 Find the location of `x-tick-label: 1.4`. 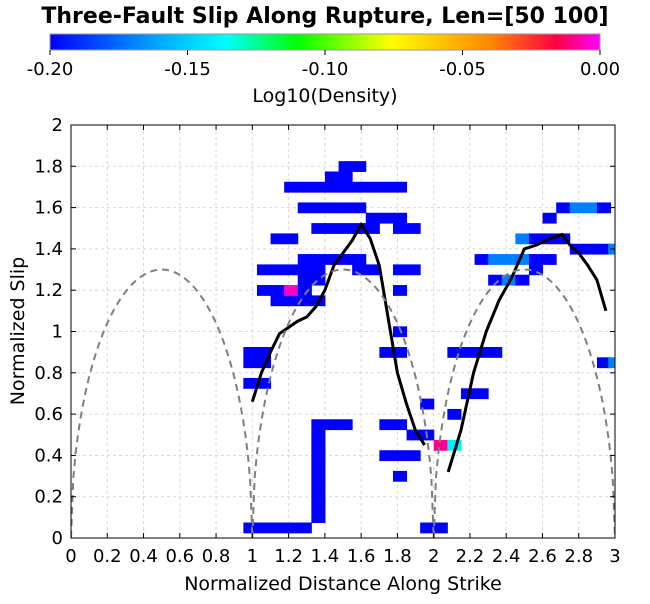

x-tick-label: 1.4 is located at coordinates (325, 556).